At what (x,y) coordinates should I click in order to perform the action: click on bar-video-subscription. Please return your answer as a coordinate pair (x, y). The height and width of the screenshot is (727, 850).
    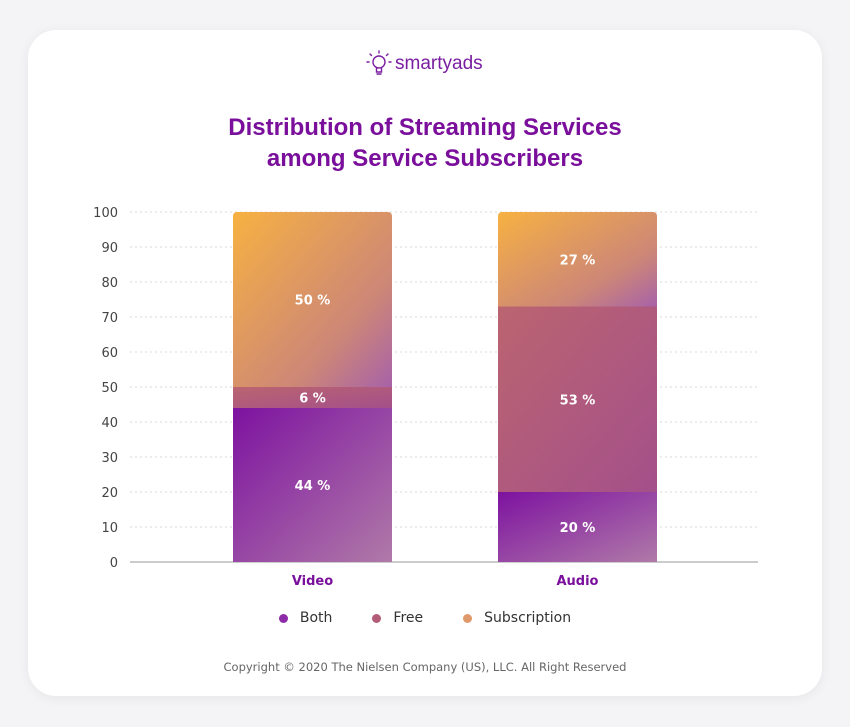
    Looking at the image, I should click on (312, 299).